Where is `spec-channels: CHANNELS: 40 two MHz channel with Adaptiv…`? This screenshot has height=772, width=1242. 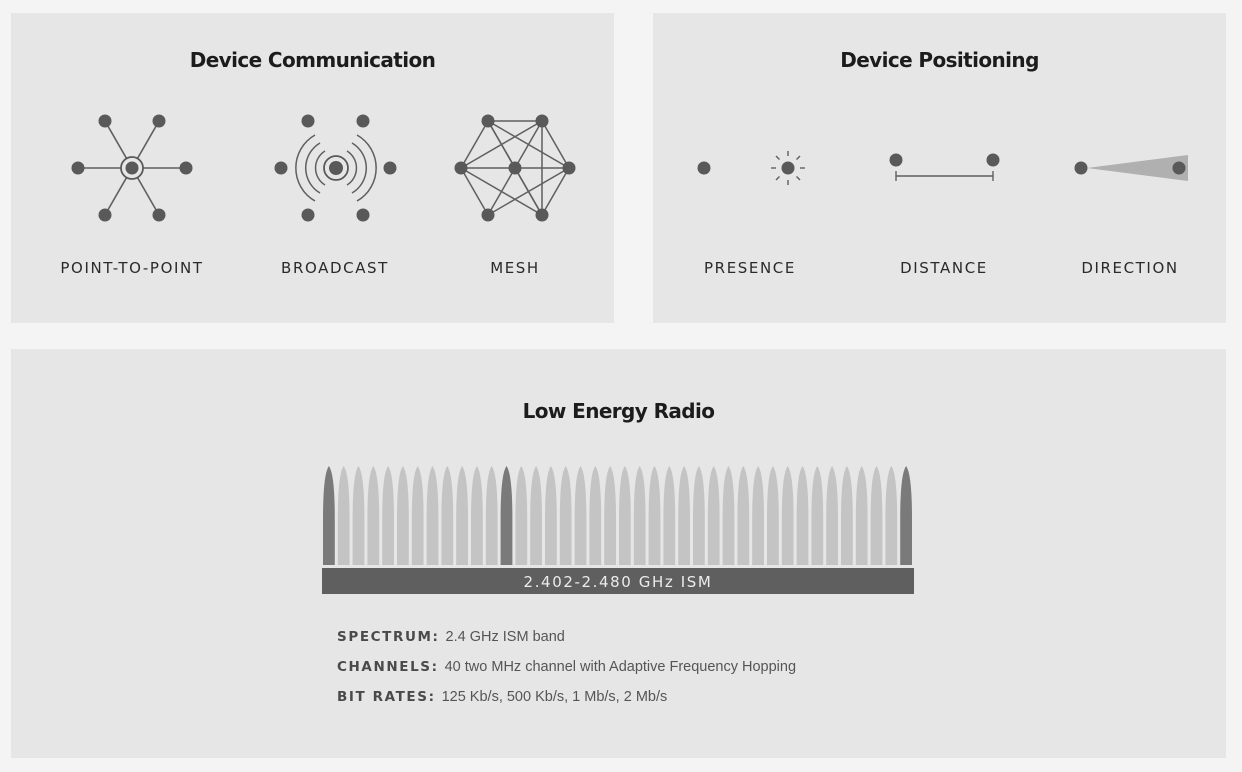
spec-channels: CHANNELS: 40 two MHz channel with Adaptiv… is located at coordinates (566, 671).